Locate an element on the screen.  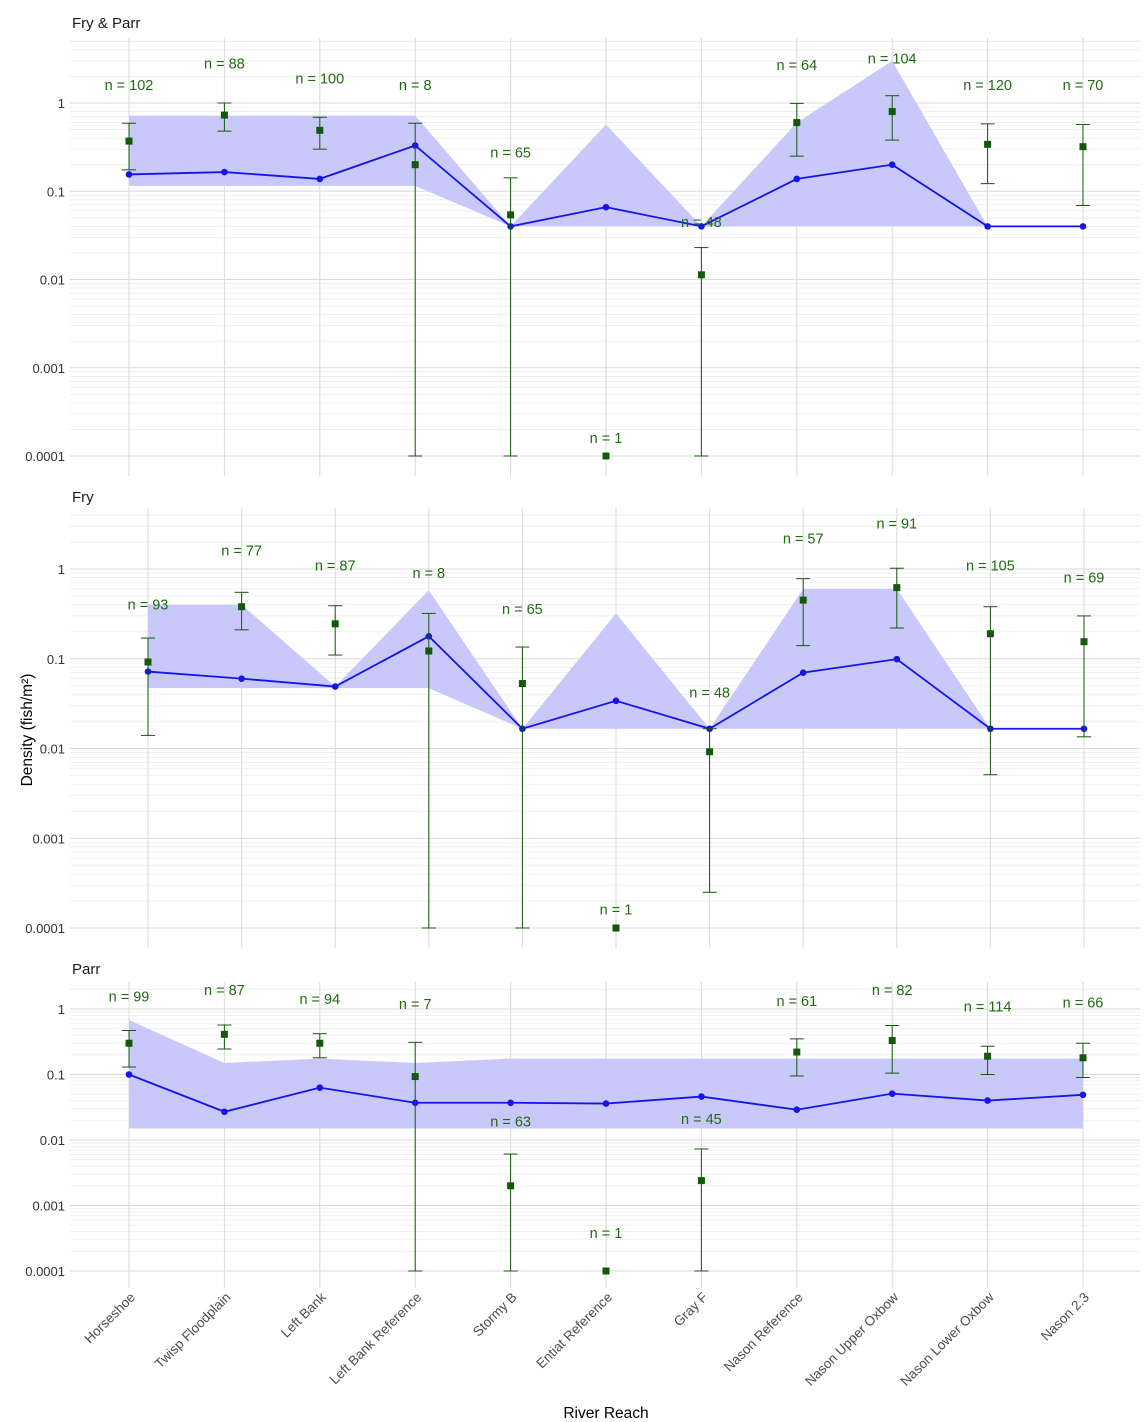
y-tick-label: 1 is located at coordinates (61, 1009).